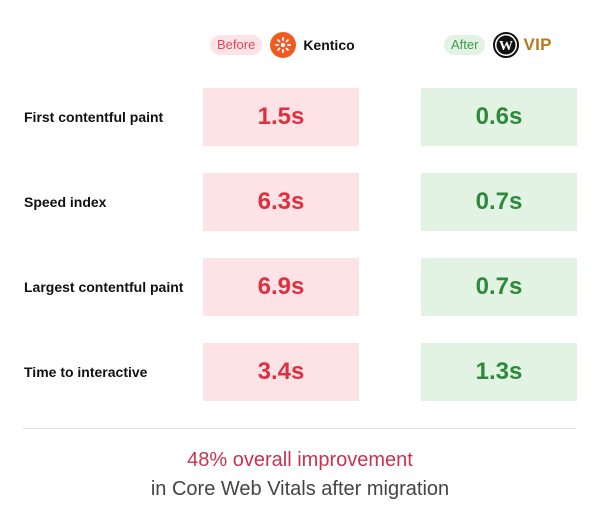 The height and width of the screenshot is (529, 600). Describe the element at coordinates (65, 202) in the screenshot. I see `metric-label: Speed index` at that location.